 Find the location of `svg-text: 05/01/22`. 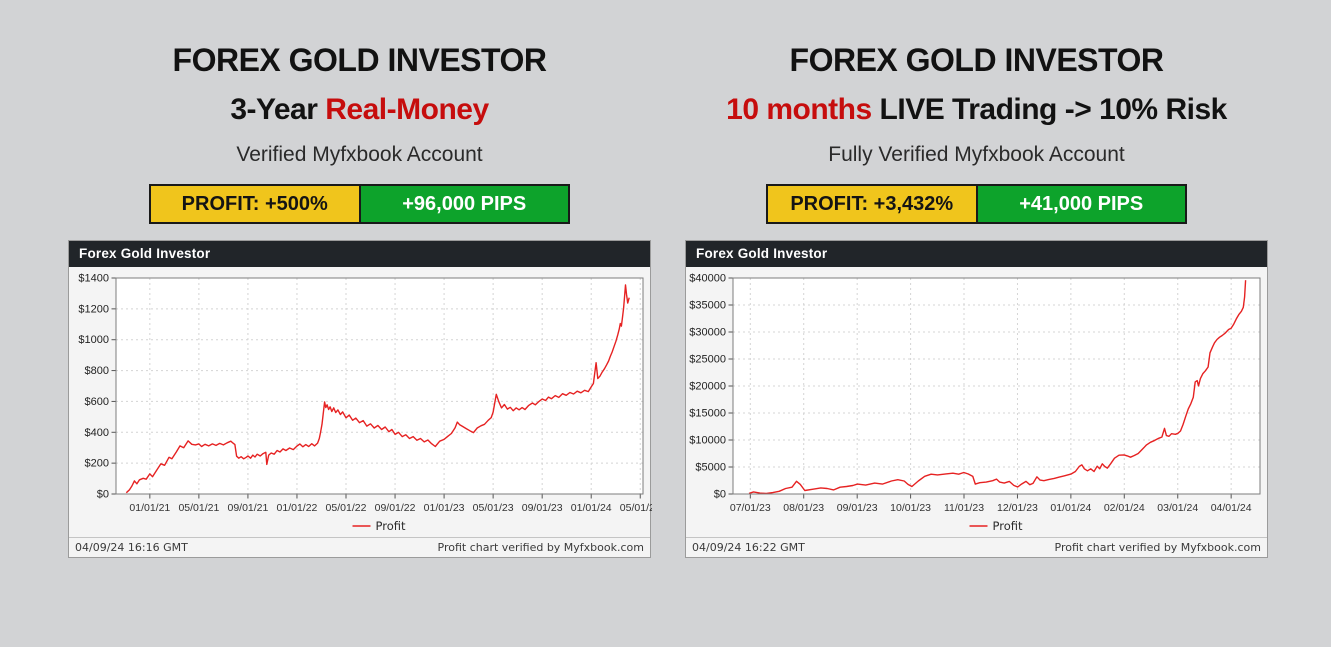

svg-text: 05/01/22 is located at coordinates (346, 508).